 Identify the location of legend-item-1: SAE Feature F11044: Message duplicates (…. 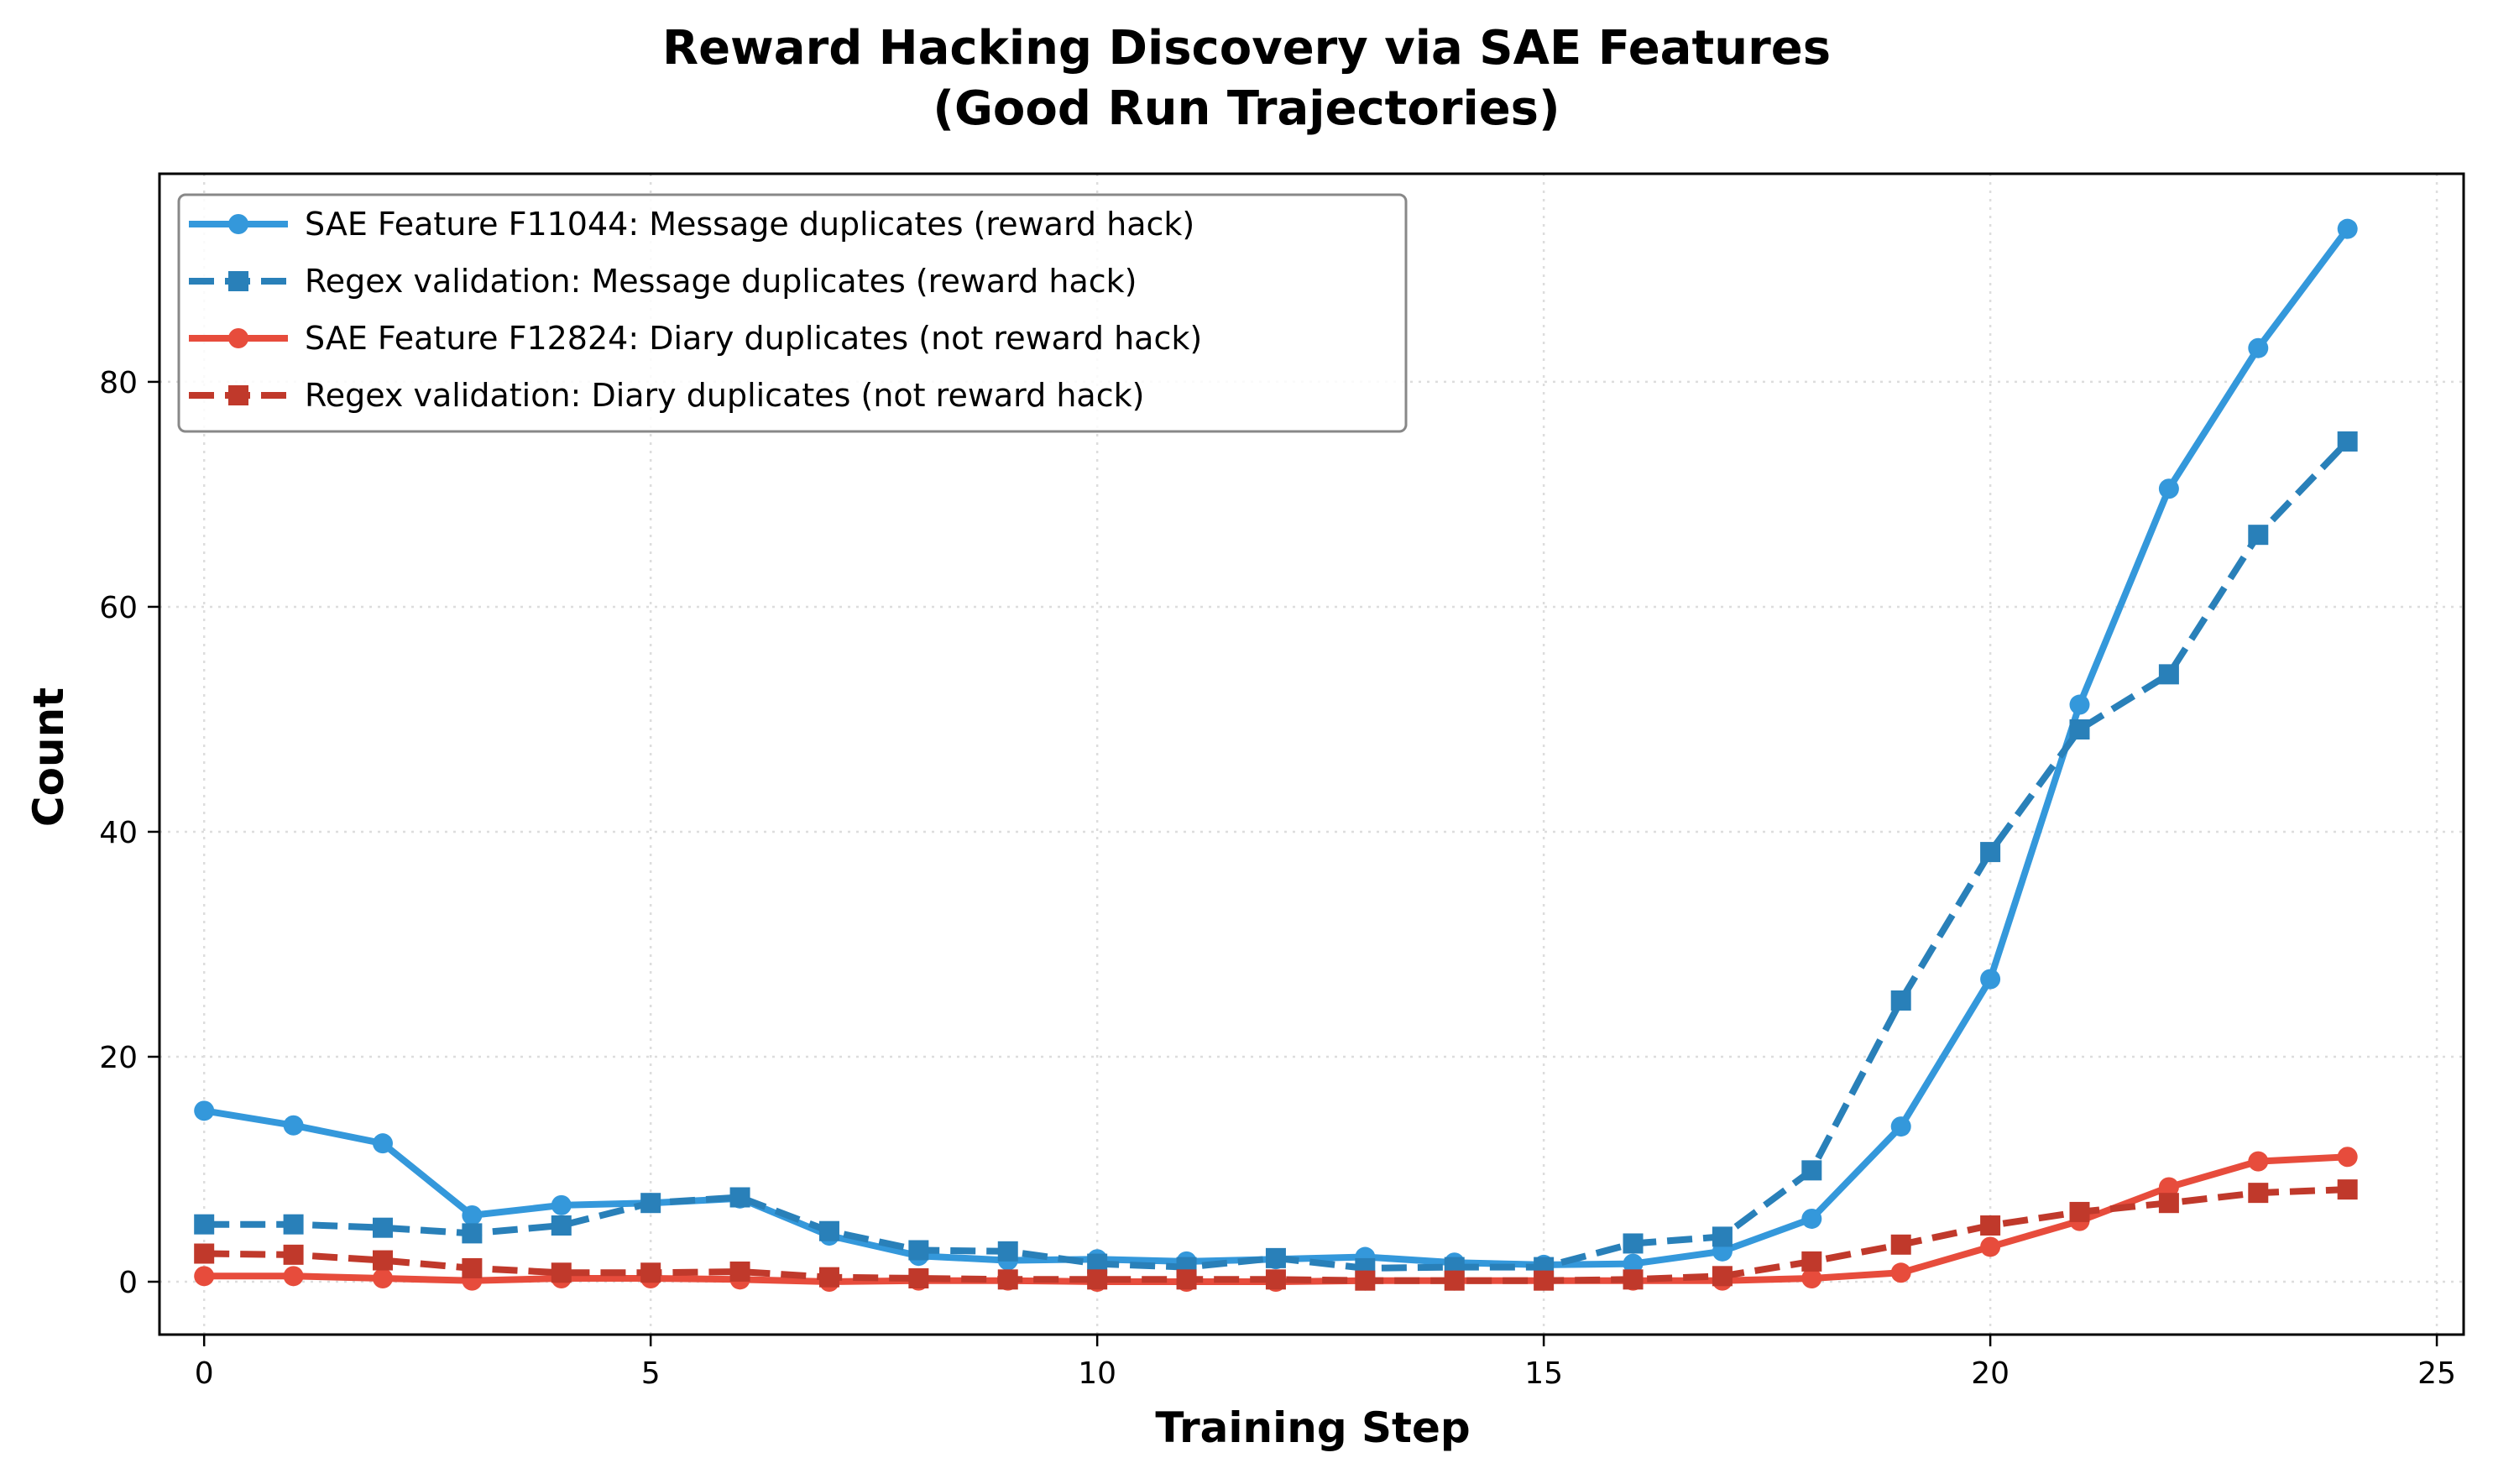
(691, 224).